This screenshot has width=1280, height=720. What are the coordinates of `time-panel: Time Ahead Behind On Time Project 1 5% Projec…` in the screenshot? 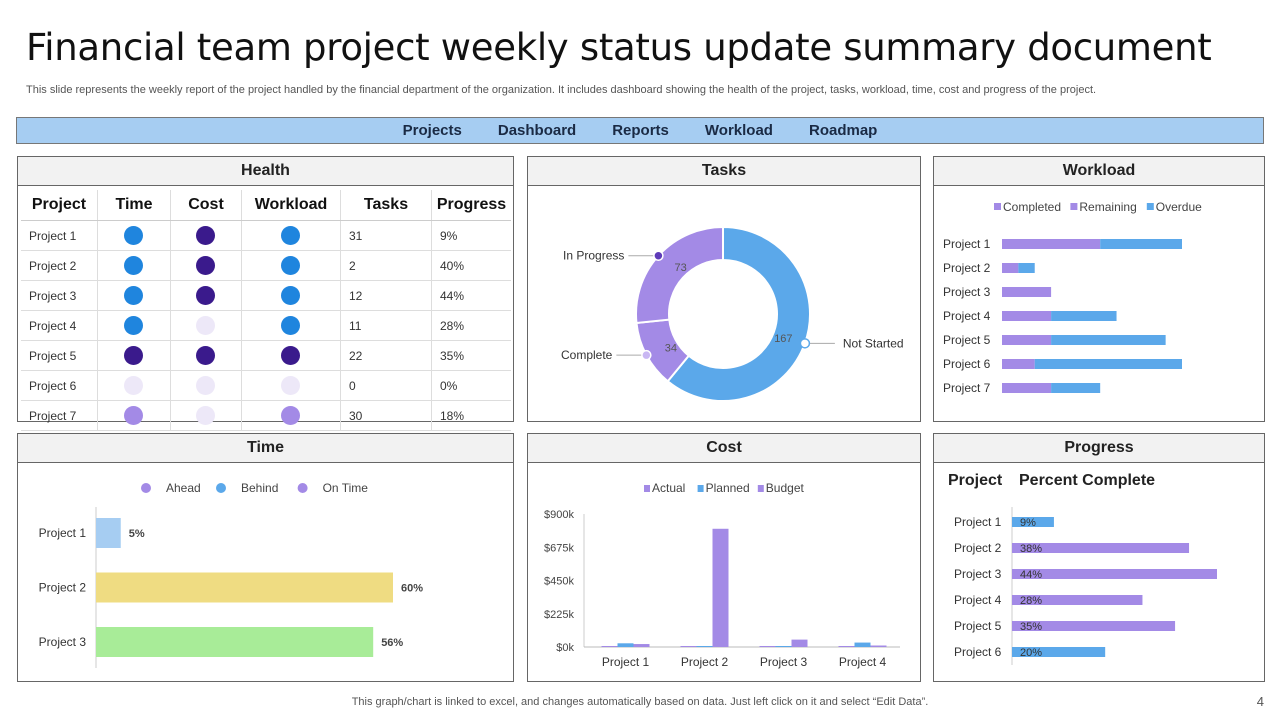 It's located at (265, 557).